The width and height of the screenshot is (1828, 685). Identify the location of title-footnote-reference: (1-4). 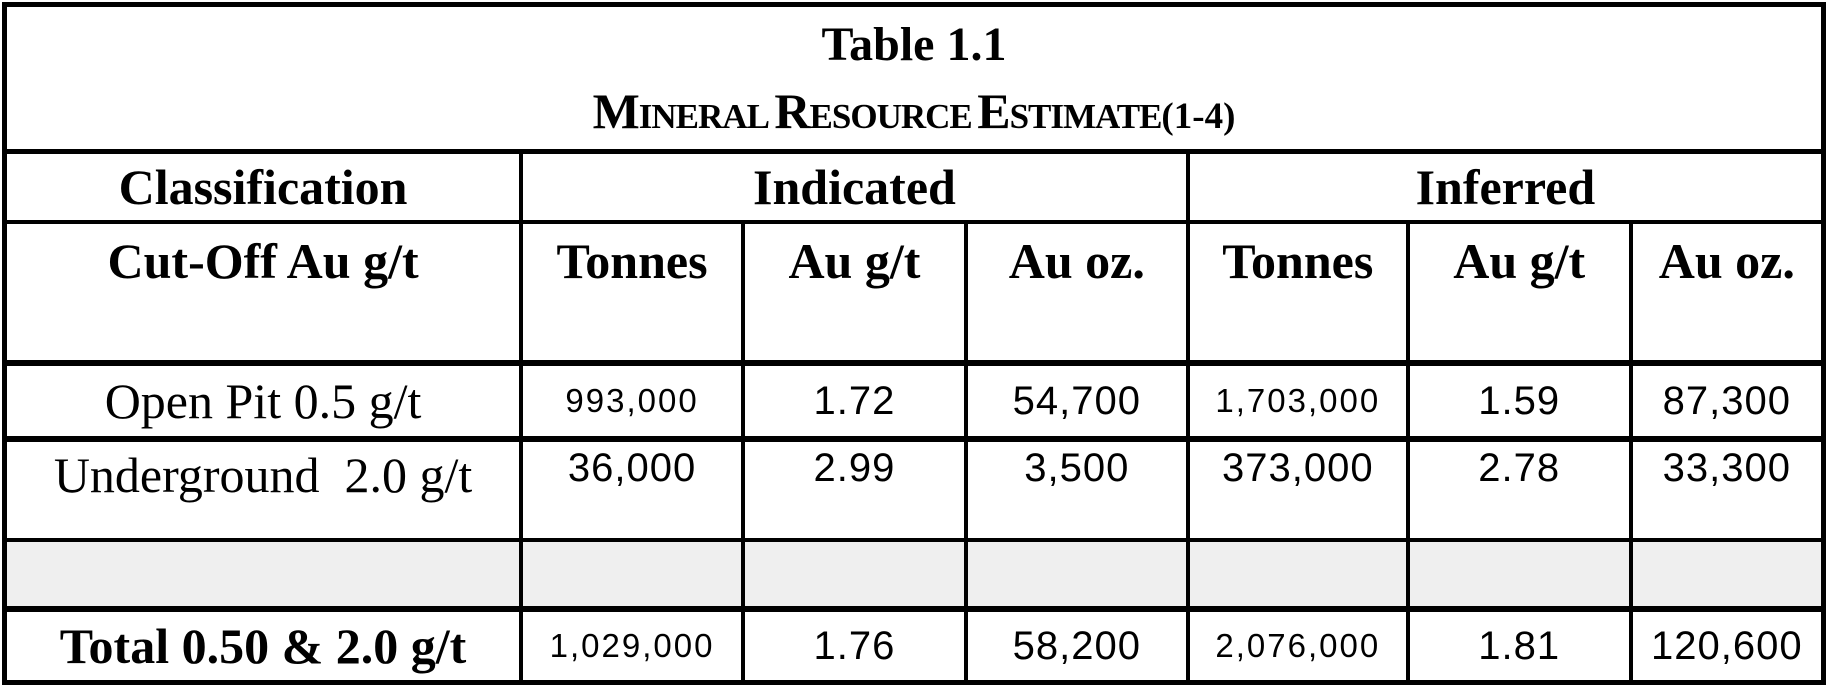
(1198, 116).